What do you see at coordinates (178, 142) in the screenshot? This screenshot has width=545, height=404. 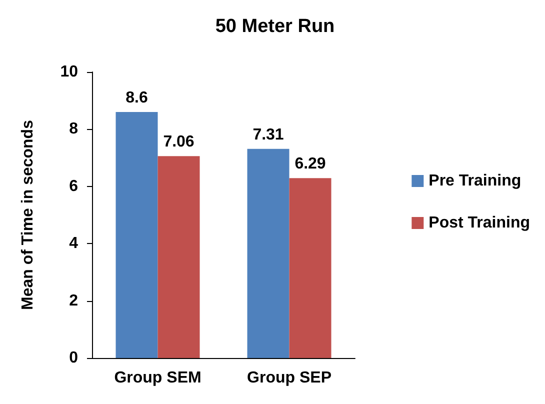 I see `data-label: 7.06` at bounding box center [178, 142].